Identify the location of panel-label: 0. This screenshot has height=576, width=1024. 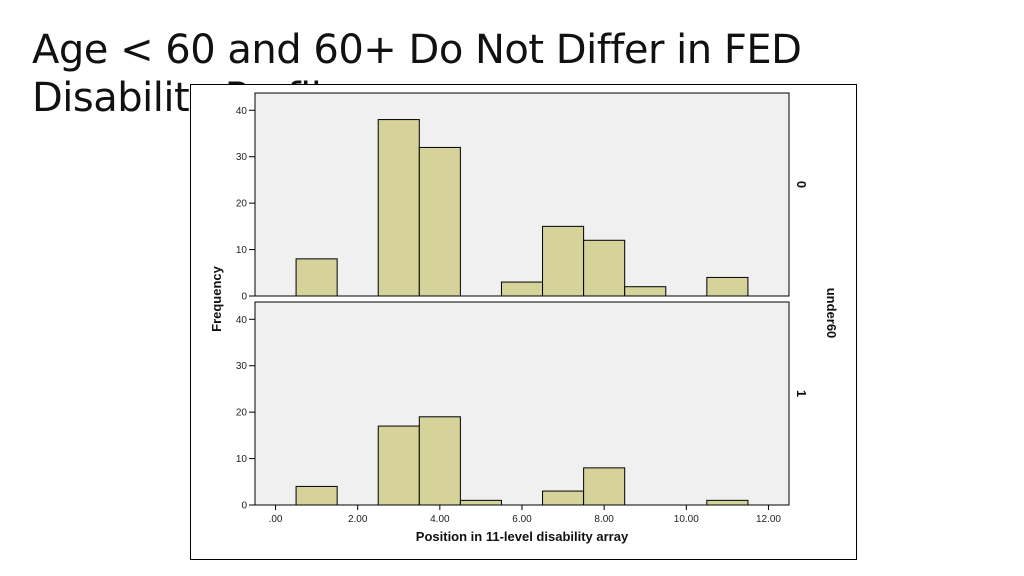
(801, 184).